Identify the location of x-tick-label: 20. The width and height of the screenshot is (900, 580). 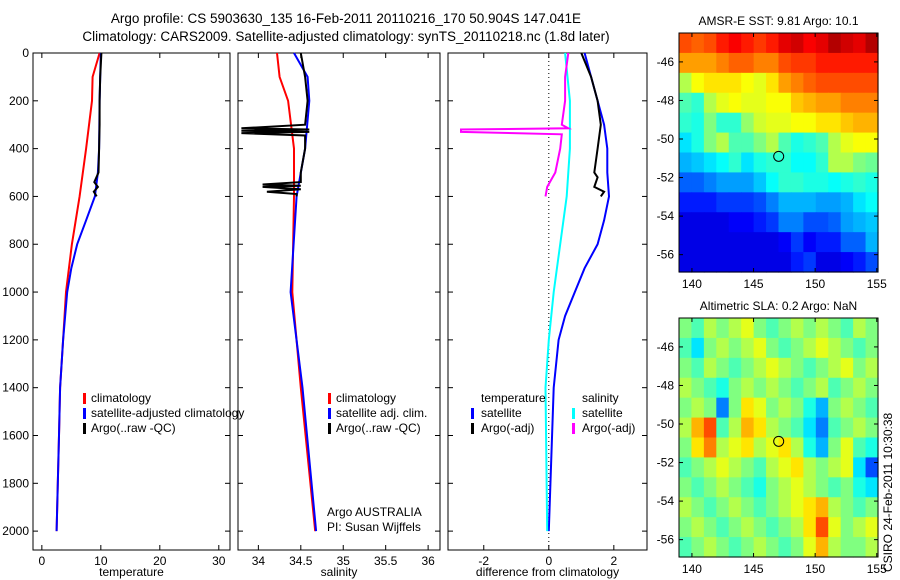
(160, 561).